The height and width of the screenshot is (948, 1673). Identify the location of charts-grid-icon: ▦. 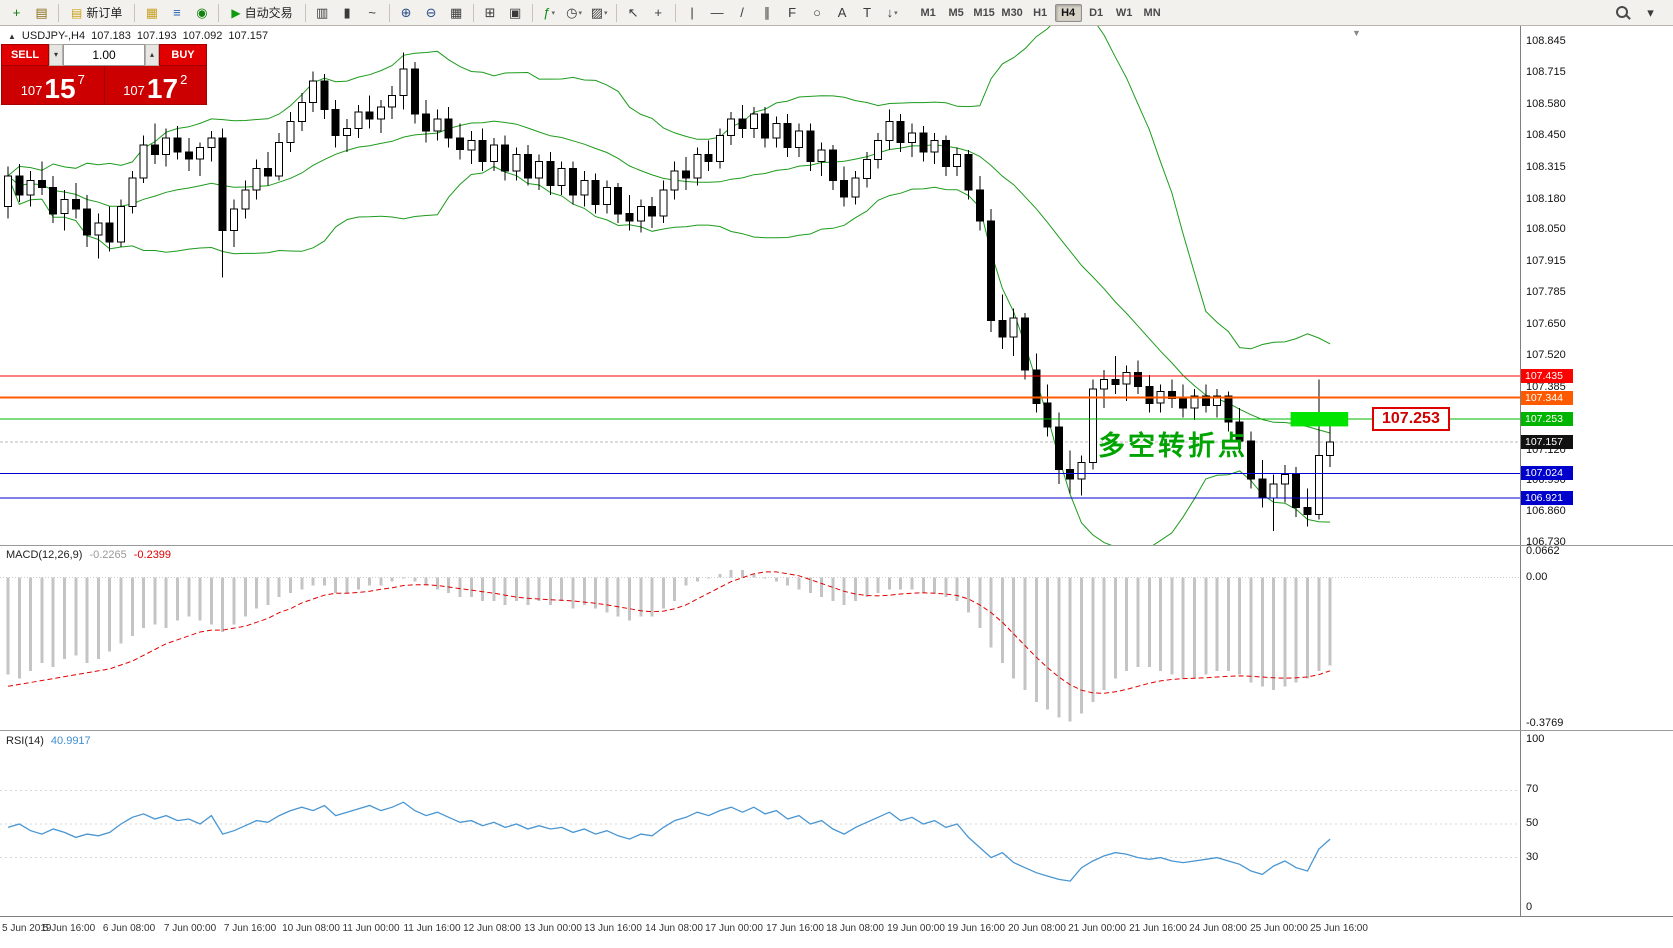
(151, 12).